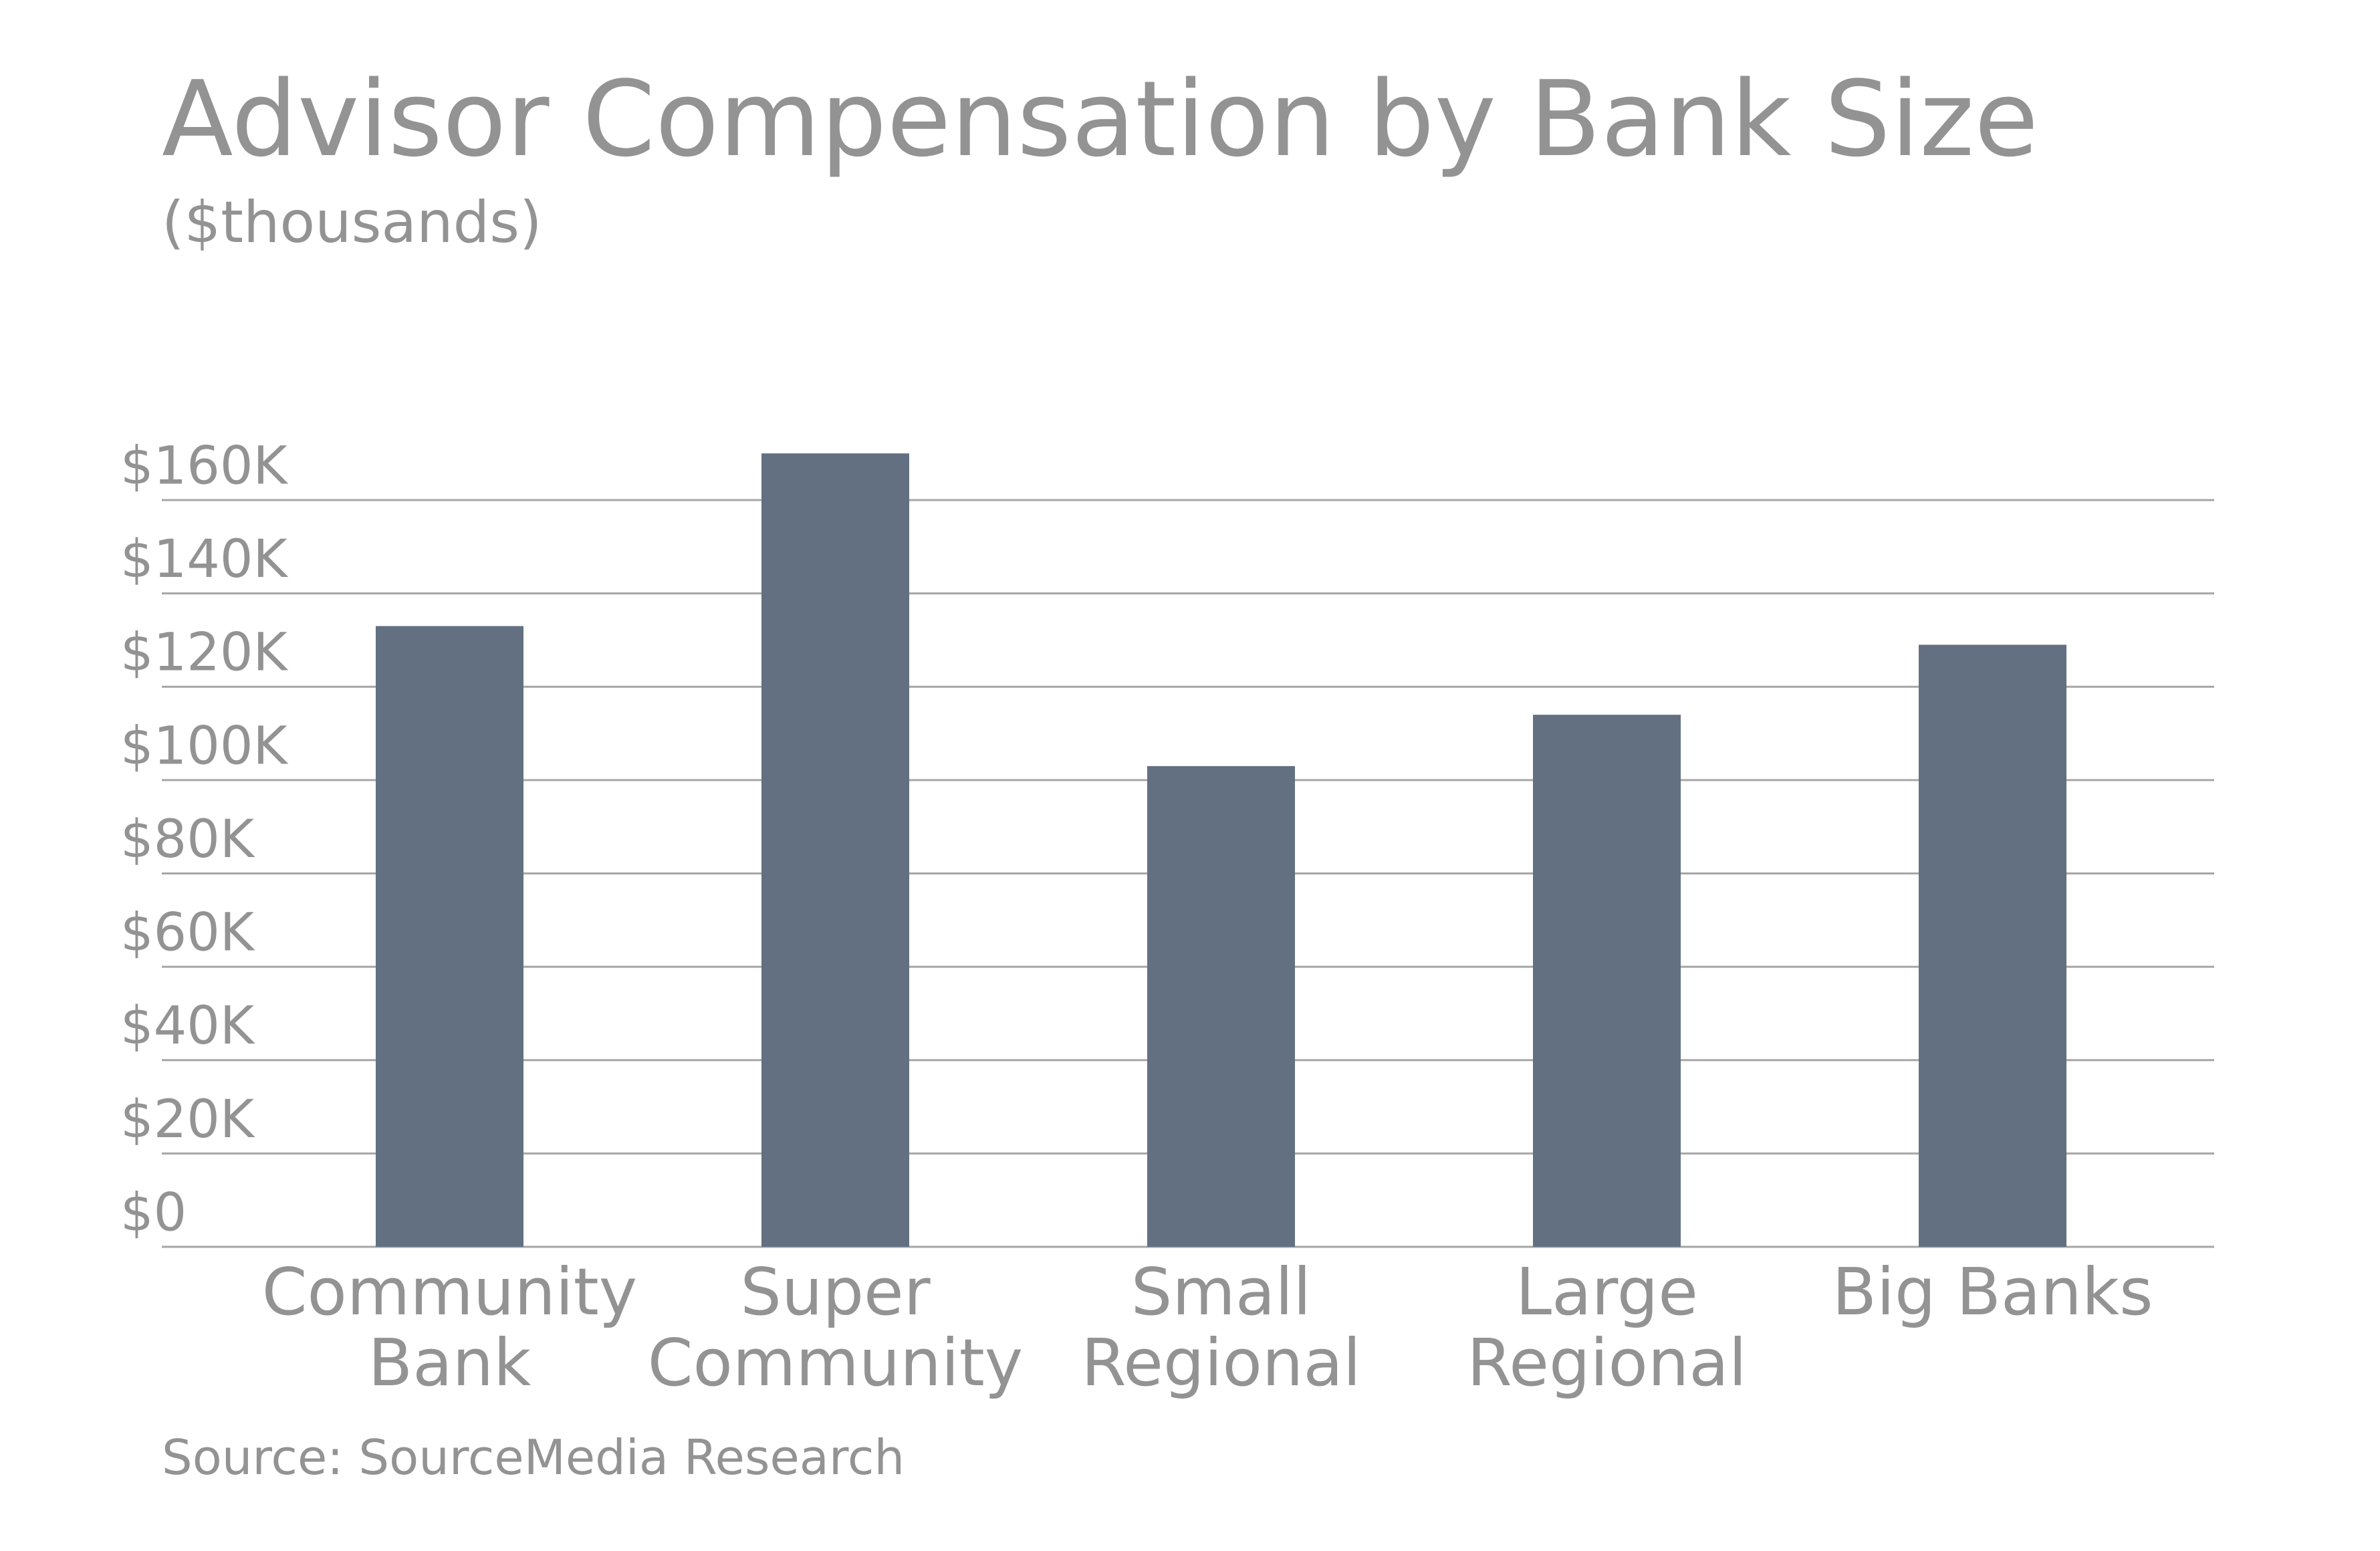 The height and width of the screenshot is (1551, 2380). I want to click on x-tick-label: Big Banks, so click(1992, 1292).